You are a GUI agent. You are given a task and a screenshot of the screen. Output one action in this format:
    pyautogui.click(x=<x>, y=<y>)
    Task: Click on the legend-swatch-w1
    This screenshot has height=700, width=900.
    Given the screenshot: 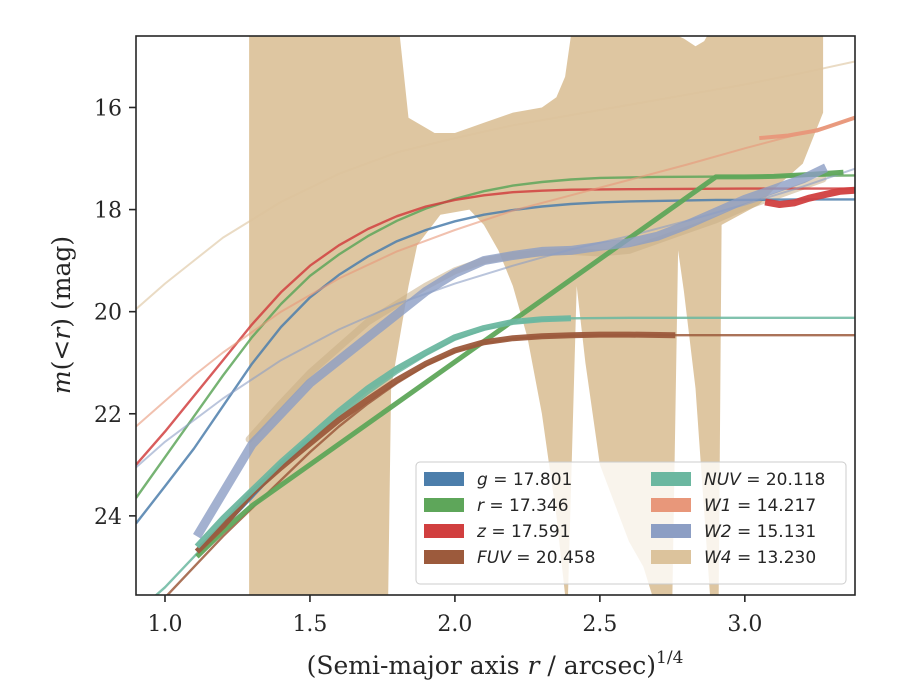 What is the action you would take?
    pyautogui.click(x=671, y=505)
    